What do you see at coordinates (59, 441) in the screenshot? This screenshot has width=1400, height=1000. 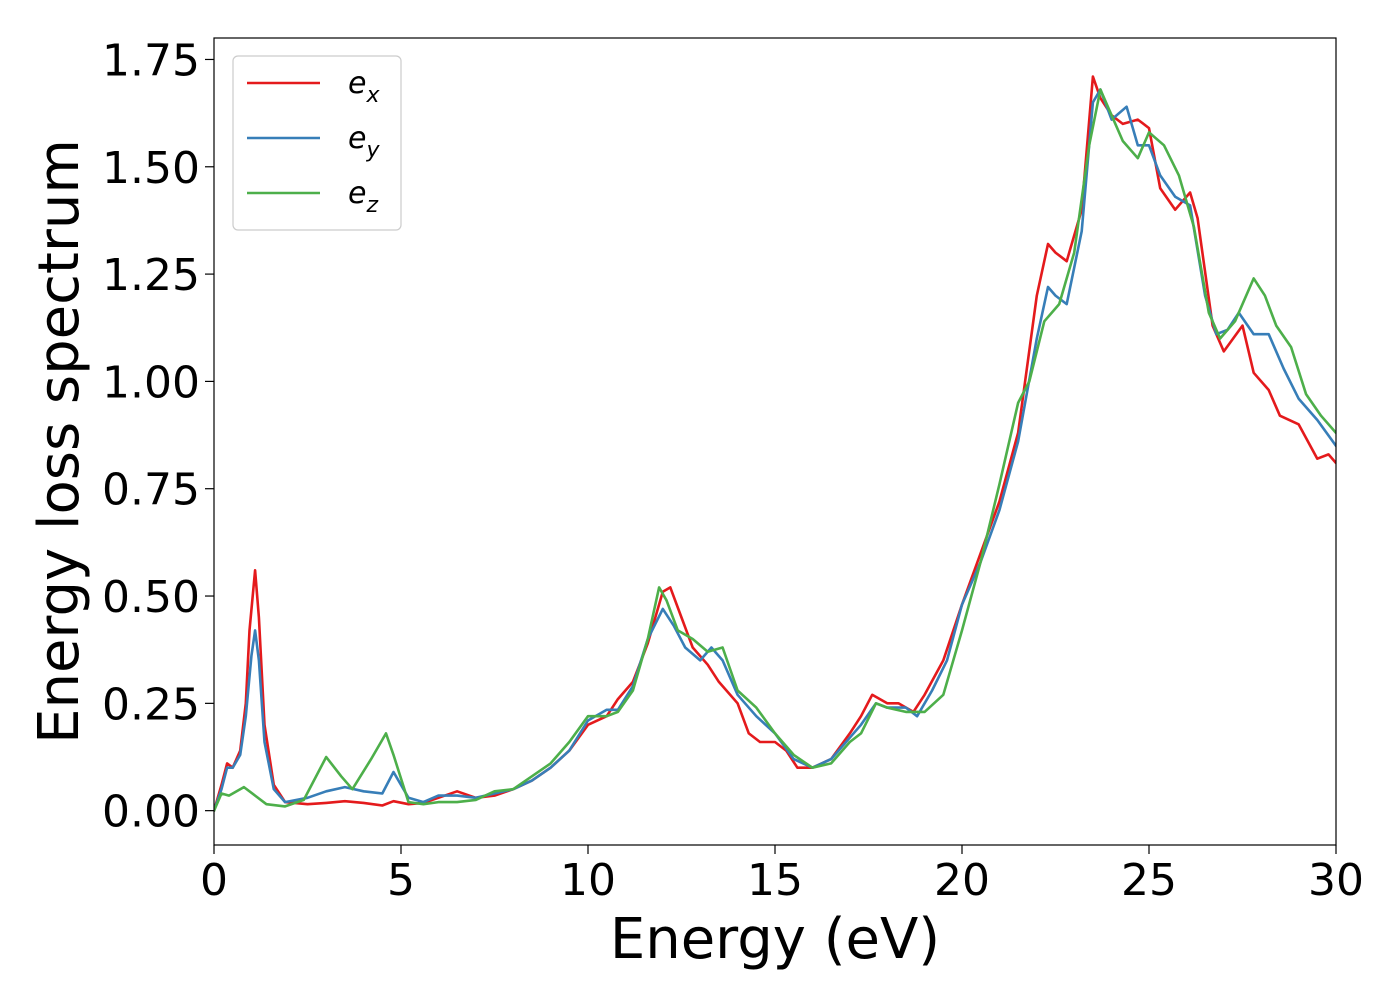 I see `y-axis-title: Energy loss spectrum` at bounding box center [59, 441].